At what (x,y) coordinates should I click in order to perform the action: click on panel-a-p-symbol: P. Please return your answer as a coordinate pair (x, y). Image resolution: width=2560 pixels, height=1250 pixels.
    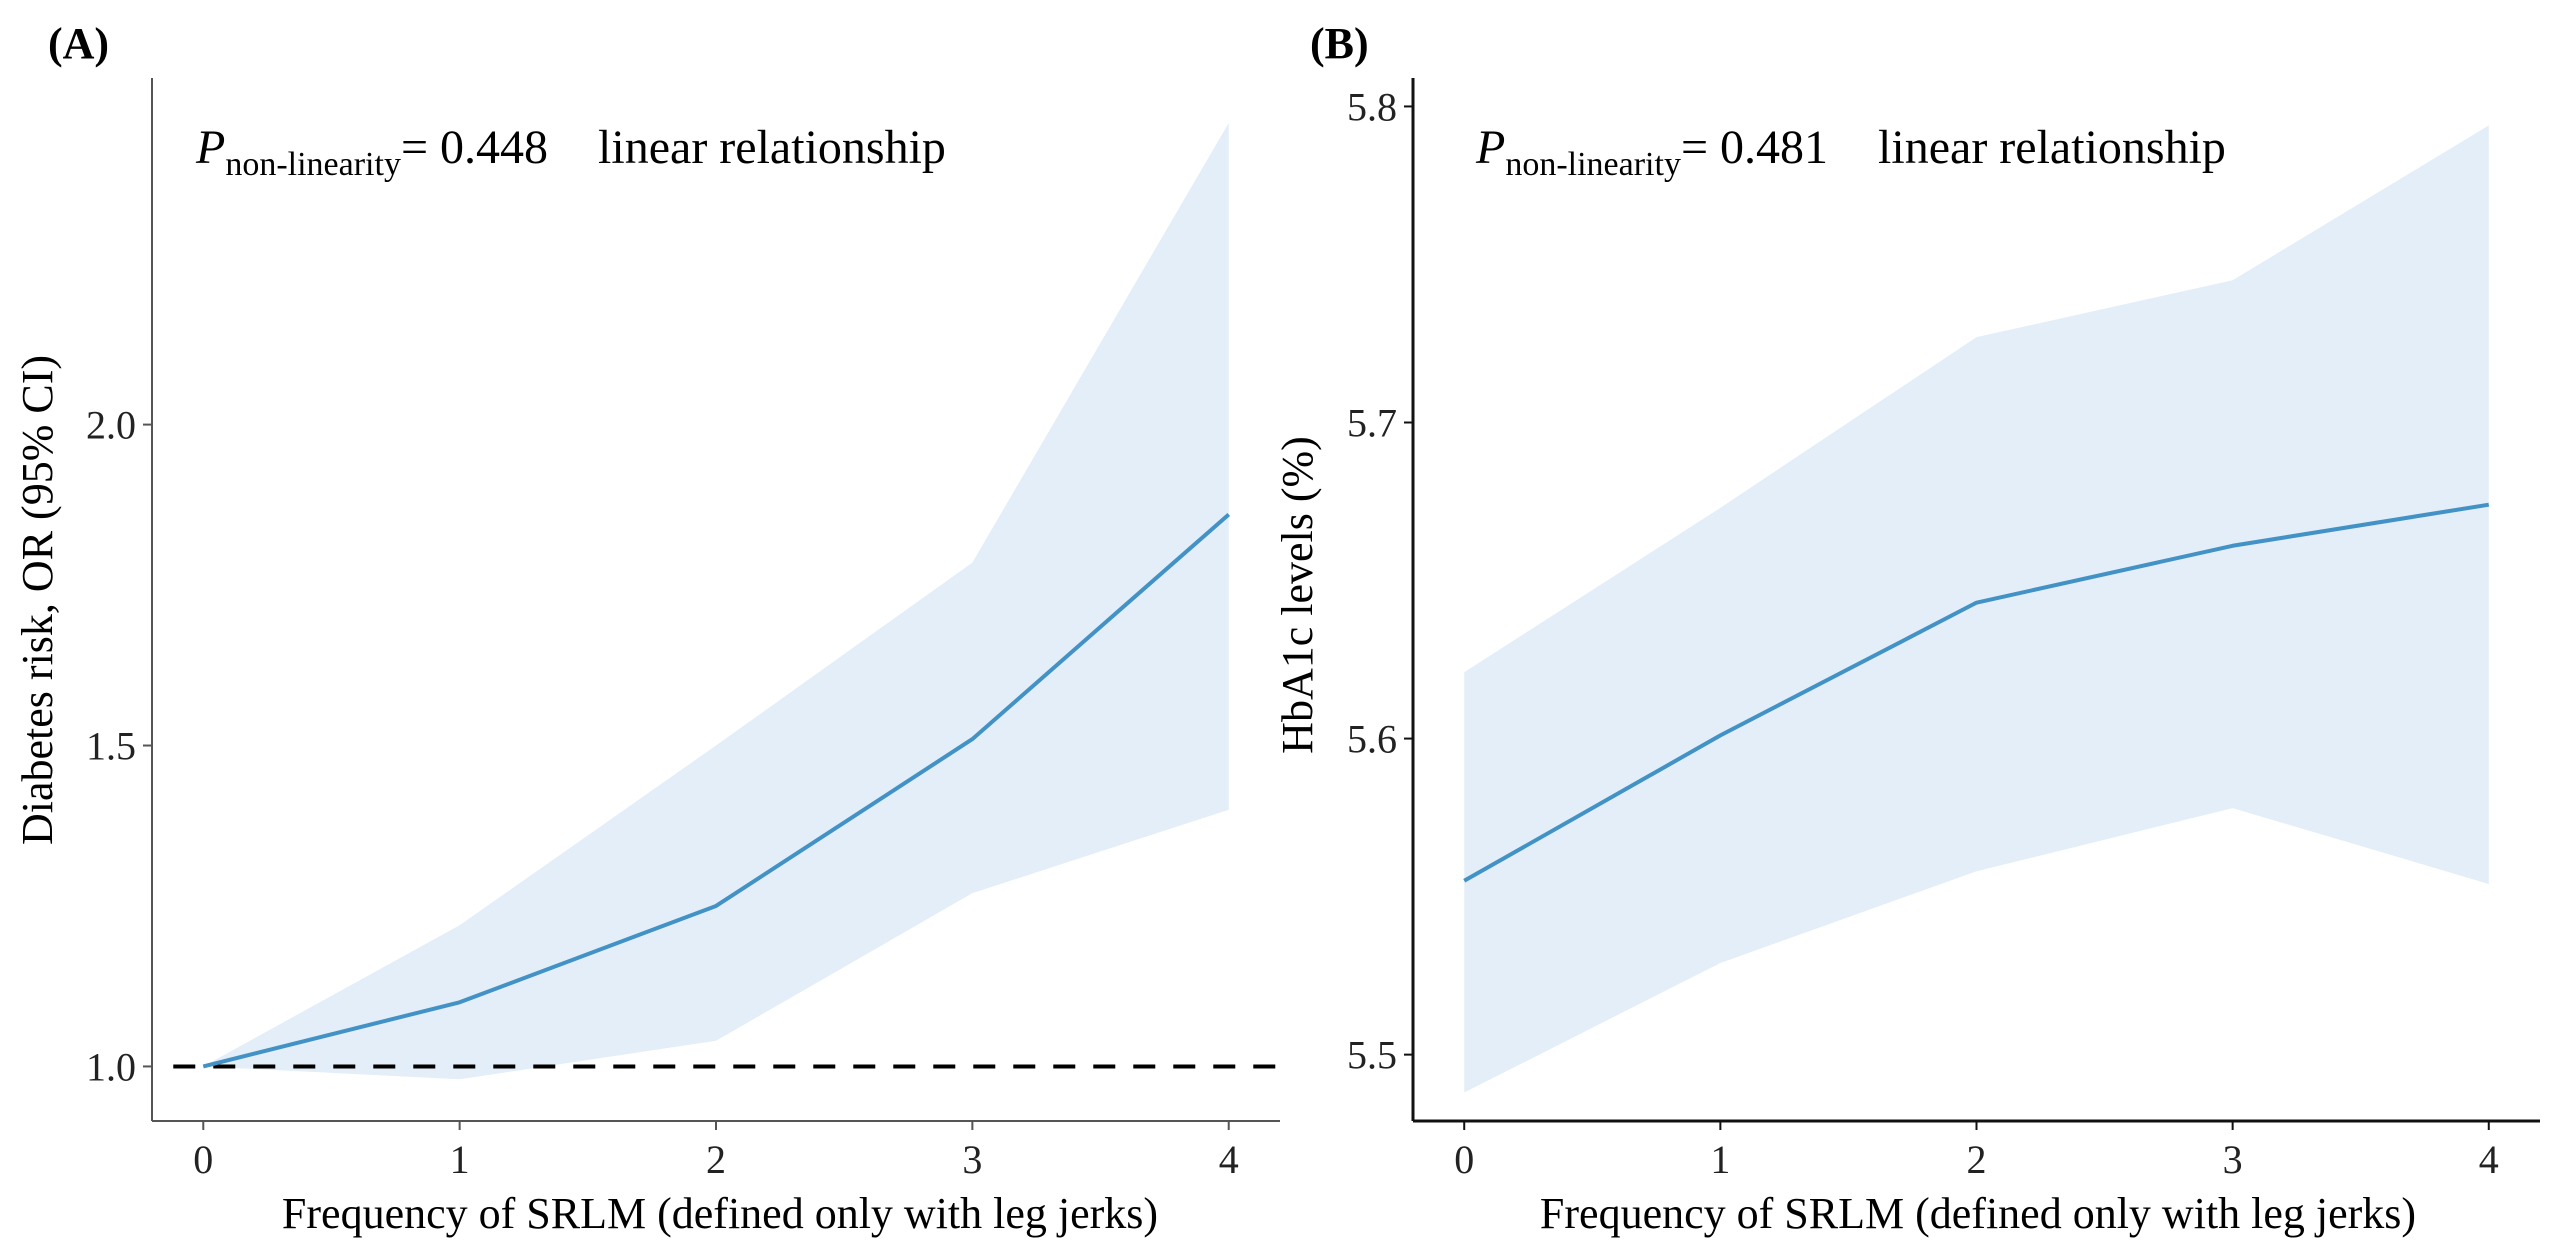
    Looking at the image, I should click on (210, 147).